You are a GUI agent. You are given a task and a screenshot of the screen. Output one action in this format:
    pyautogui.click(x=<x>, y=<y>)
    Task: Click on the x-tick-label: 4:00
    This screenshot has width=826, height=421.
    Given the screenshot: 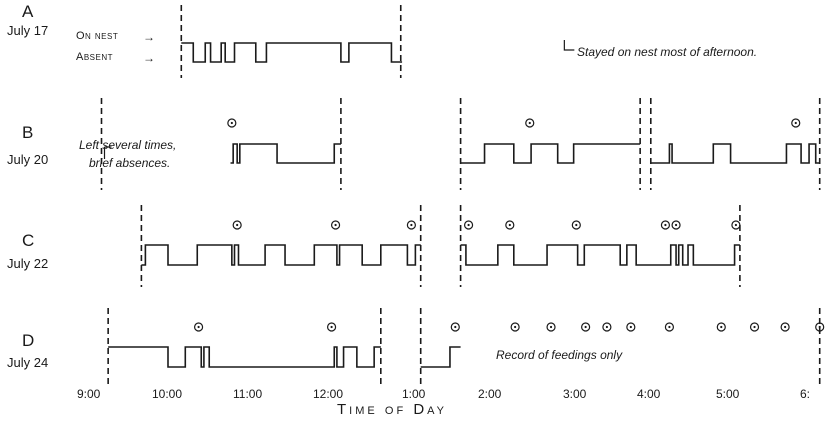 What is the action you would take?
    pyautogui.click(x=649, y=394)
    